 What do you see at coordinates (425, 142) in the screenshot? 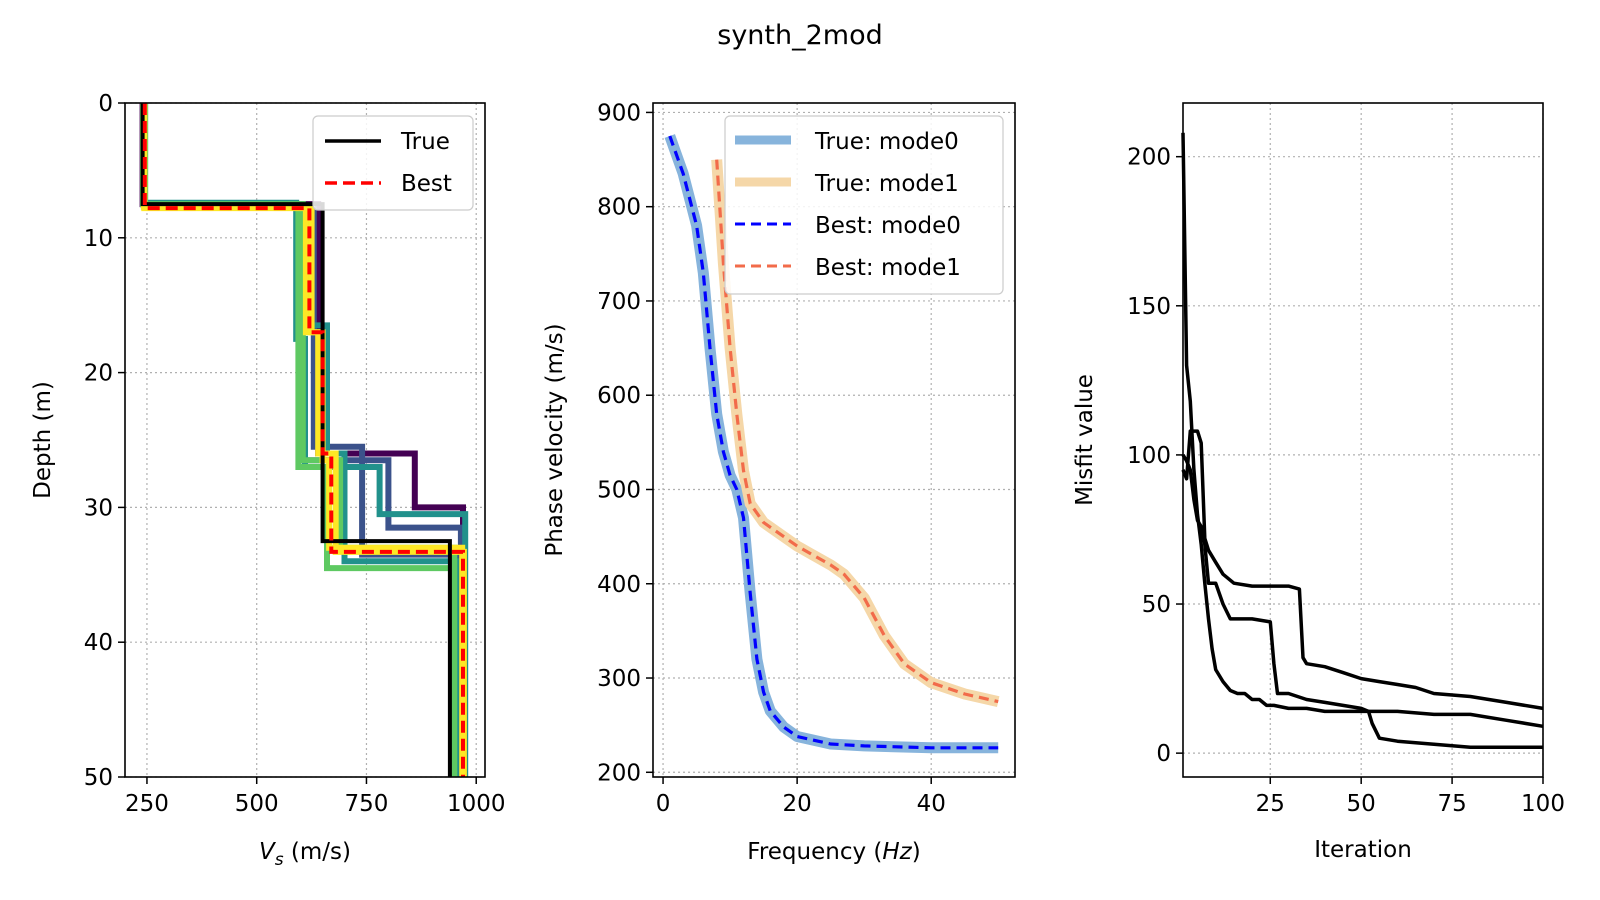
I see `legend-entry: True` at bounding box center [425, 142].